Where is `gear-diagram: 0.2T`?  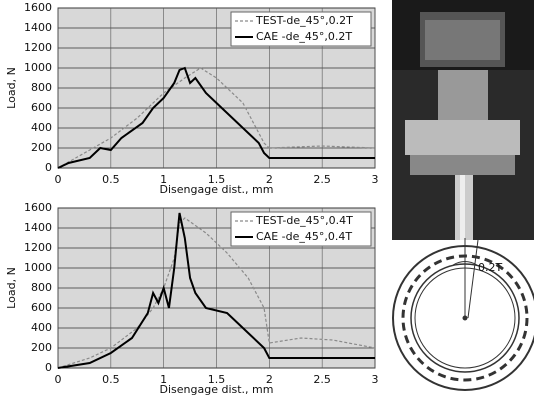 gear-diagram: 0.2T is located at coordinates (463, 314).